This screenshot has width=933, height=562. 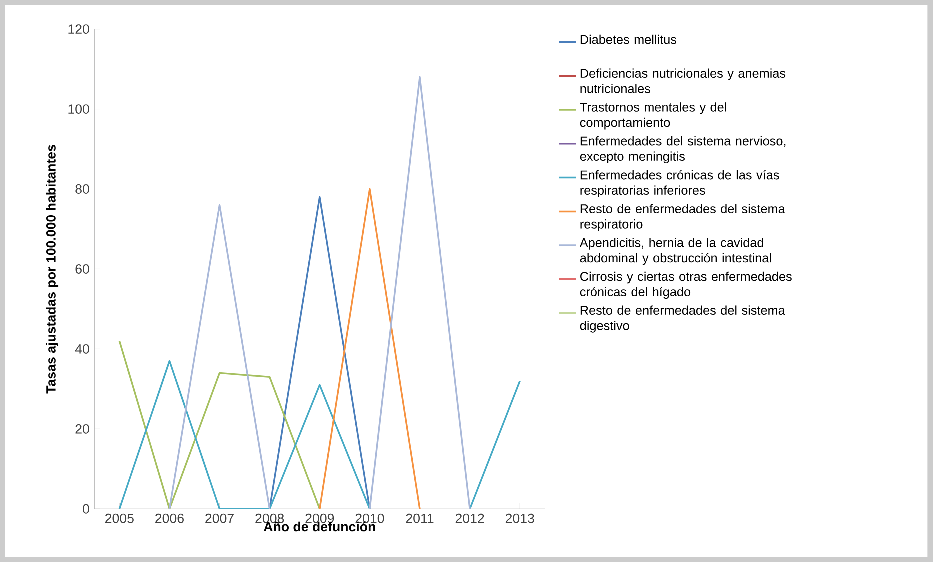 I want to click on x-tick-label: 2005, so click(x=120, y=519).